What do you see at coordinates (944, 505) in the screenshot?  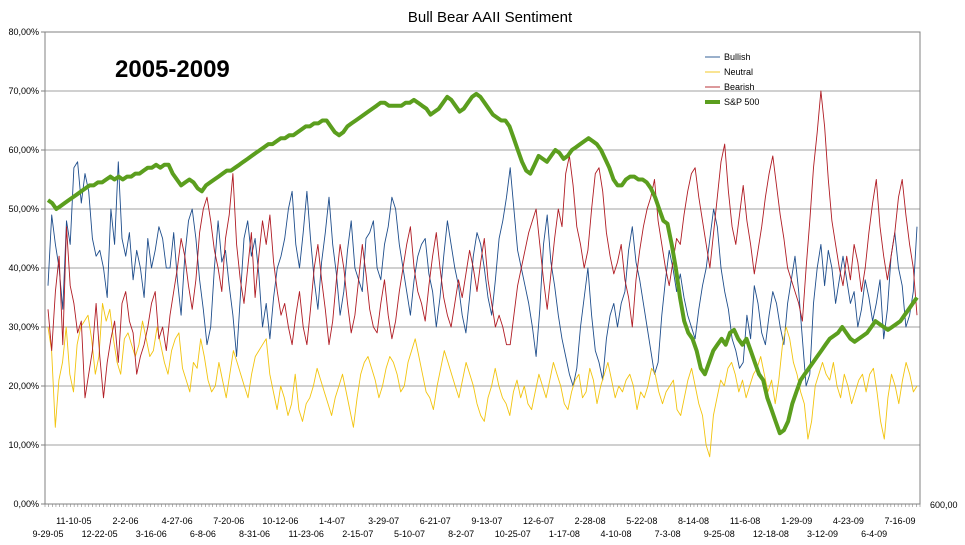 I see `right-axis-tick: 600,00` at bounding box center [944, 505].